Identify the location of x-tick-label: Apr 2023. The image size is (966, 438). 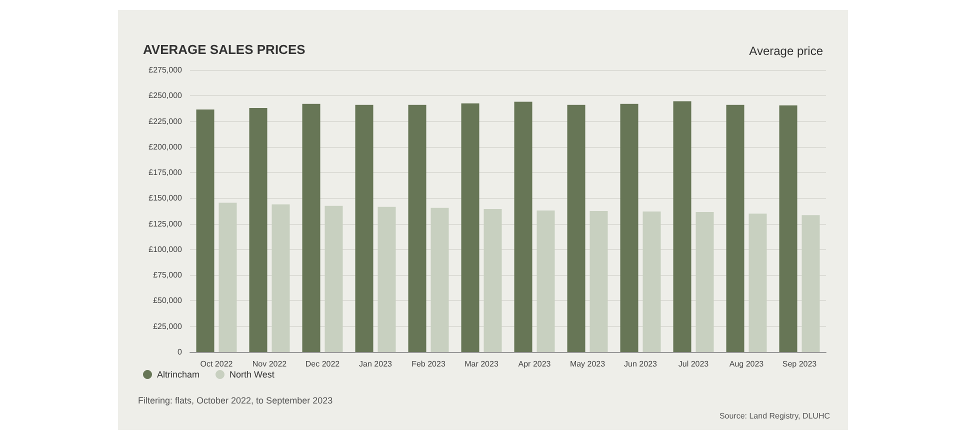
(535, 364).